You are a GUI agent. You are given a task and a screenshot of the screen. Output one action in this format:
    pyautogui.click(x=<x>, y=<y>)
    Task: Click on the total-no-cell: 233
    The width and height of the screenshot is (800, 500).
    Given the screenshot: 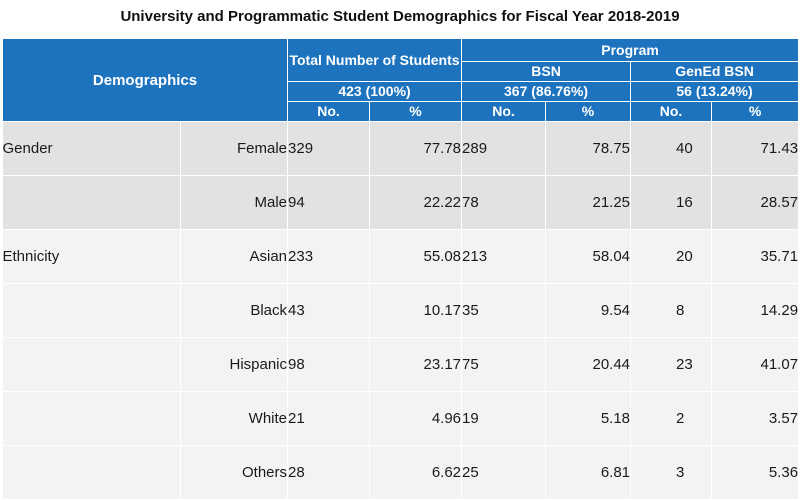 What is the action you would take?
    pyautogui.click(x=329, y=256)
    